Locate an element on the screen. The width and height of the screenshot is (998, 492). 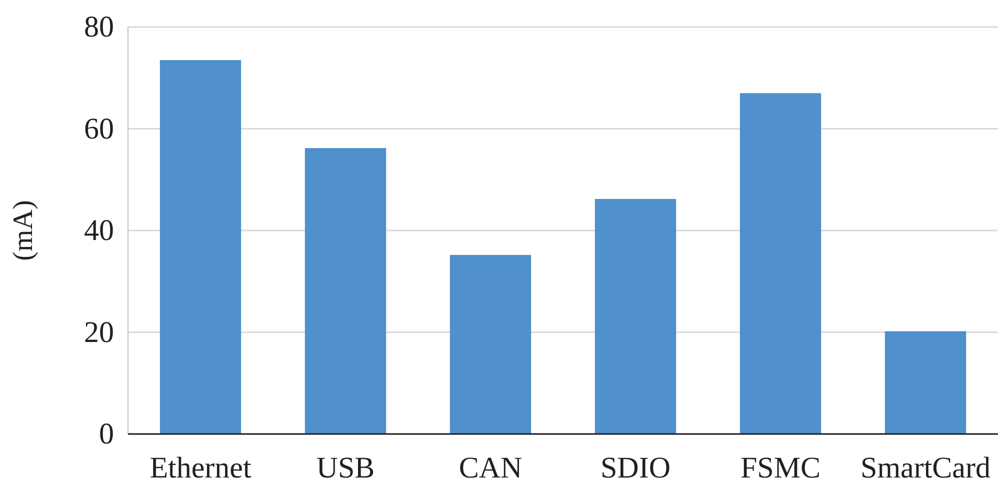
y-tick-label: 80 is located at coordinates (99, 27).